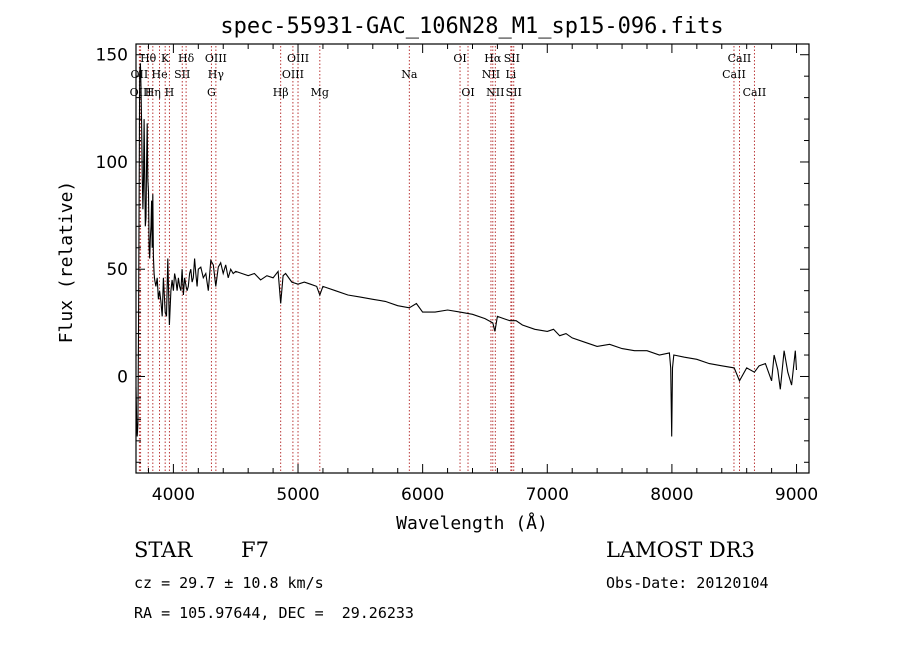 Image resolution: width=900 pixels, height=649 pixels. I want to click on spectral-line-label: Hη, so click(153, 92).